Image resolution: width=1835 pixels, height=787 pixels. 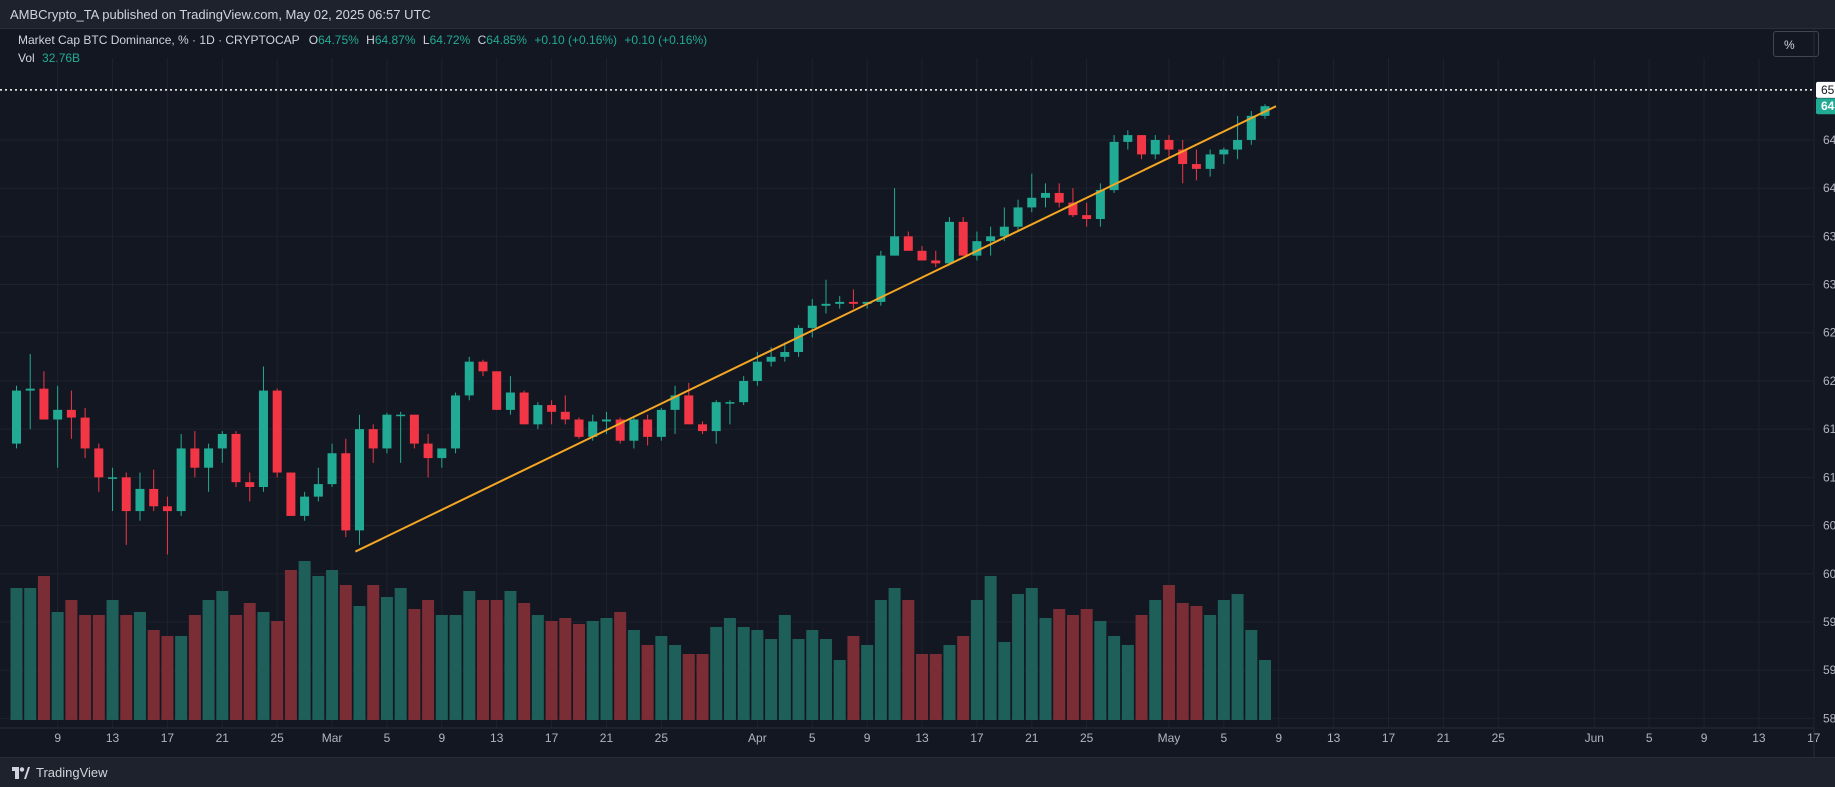 I want to click on x-tick-label: 5, so click(x=812, y=738).